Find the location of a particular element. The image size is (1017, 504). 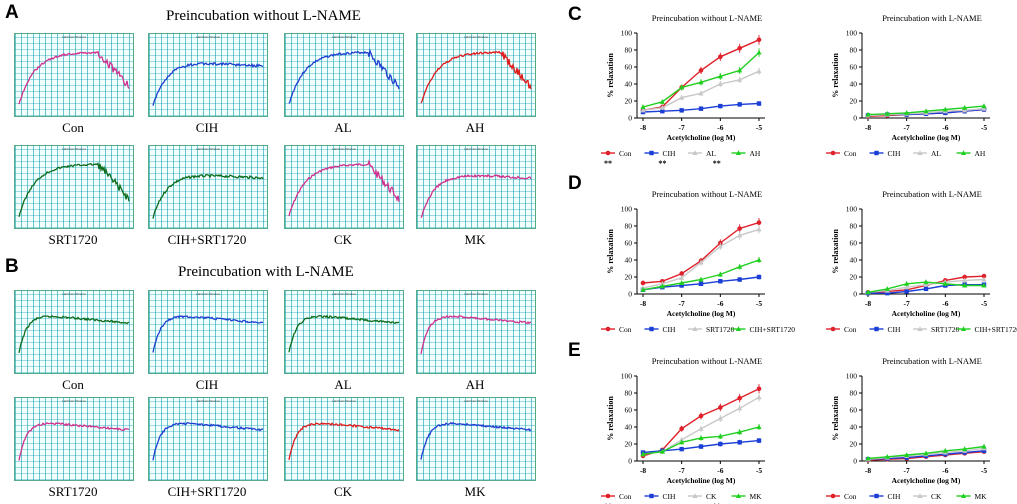

panel-label-c: C is located at coordinates (575, 14).